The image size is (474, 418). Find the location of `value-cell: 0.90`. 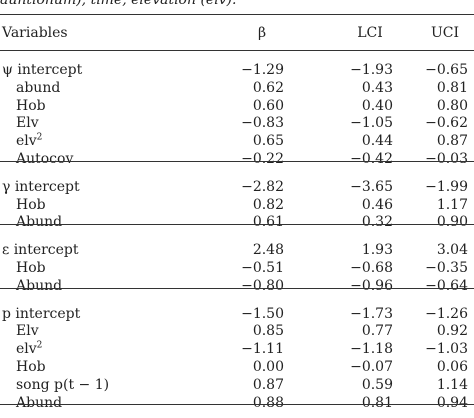

value-cell: 0.90 is located at coordinates (452, 222).